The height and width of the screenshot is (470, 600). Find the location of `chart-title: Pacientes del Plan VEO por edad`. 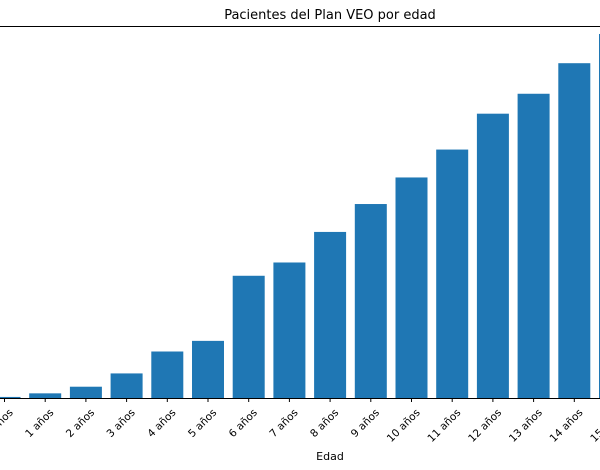

chart-title: Pacientes del Plan VEO por edad is located at coordinates (330, 15).